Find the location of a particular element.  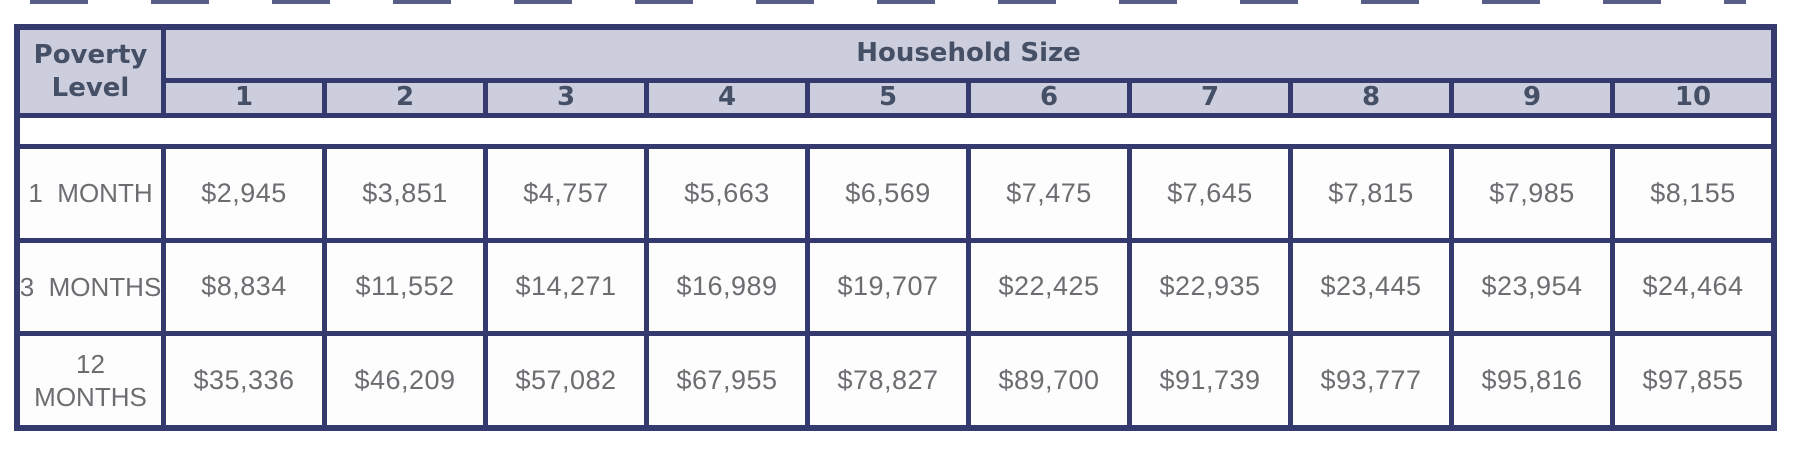

cropped-row-dashes is located at coordinates (888, 2).